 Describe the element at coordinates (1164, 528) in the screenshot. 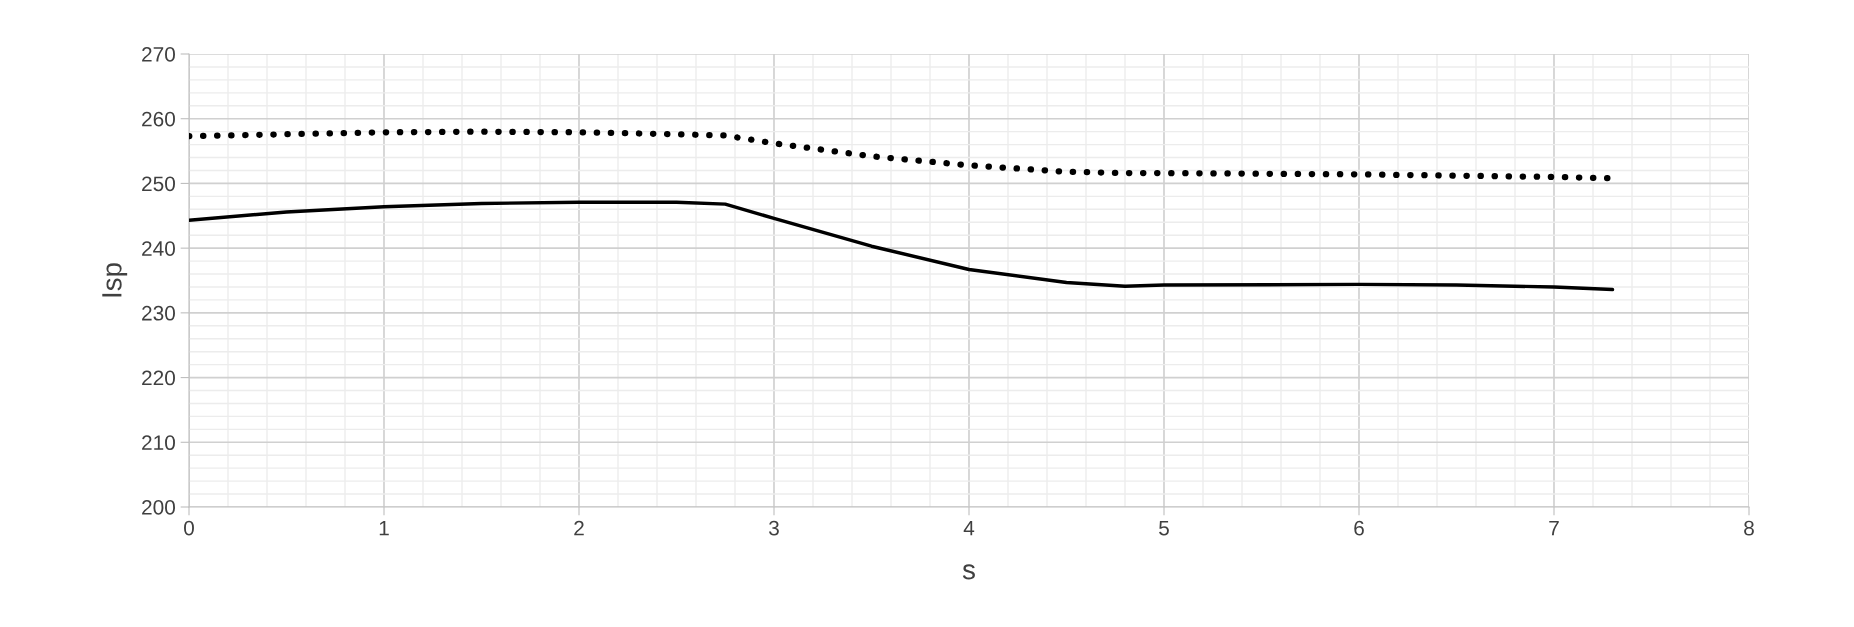

I see `x-tick-label: 5` at that location.